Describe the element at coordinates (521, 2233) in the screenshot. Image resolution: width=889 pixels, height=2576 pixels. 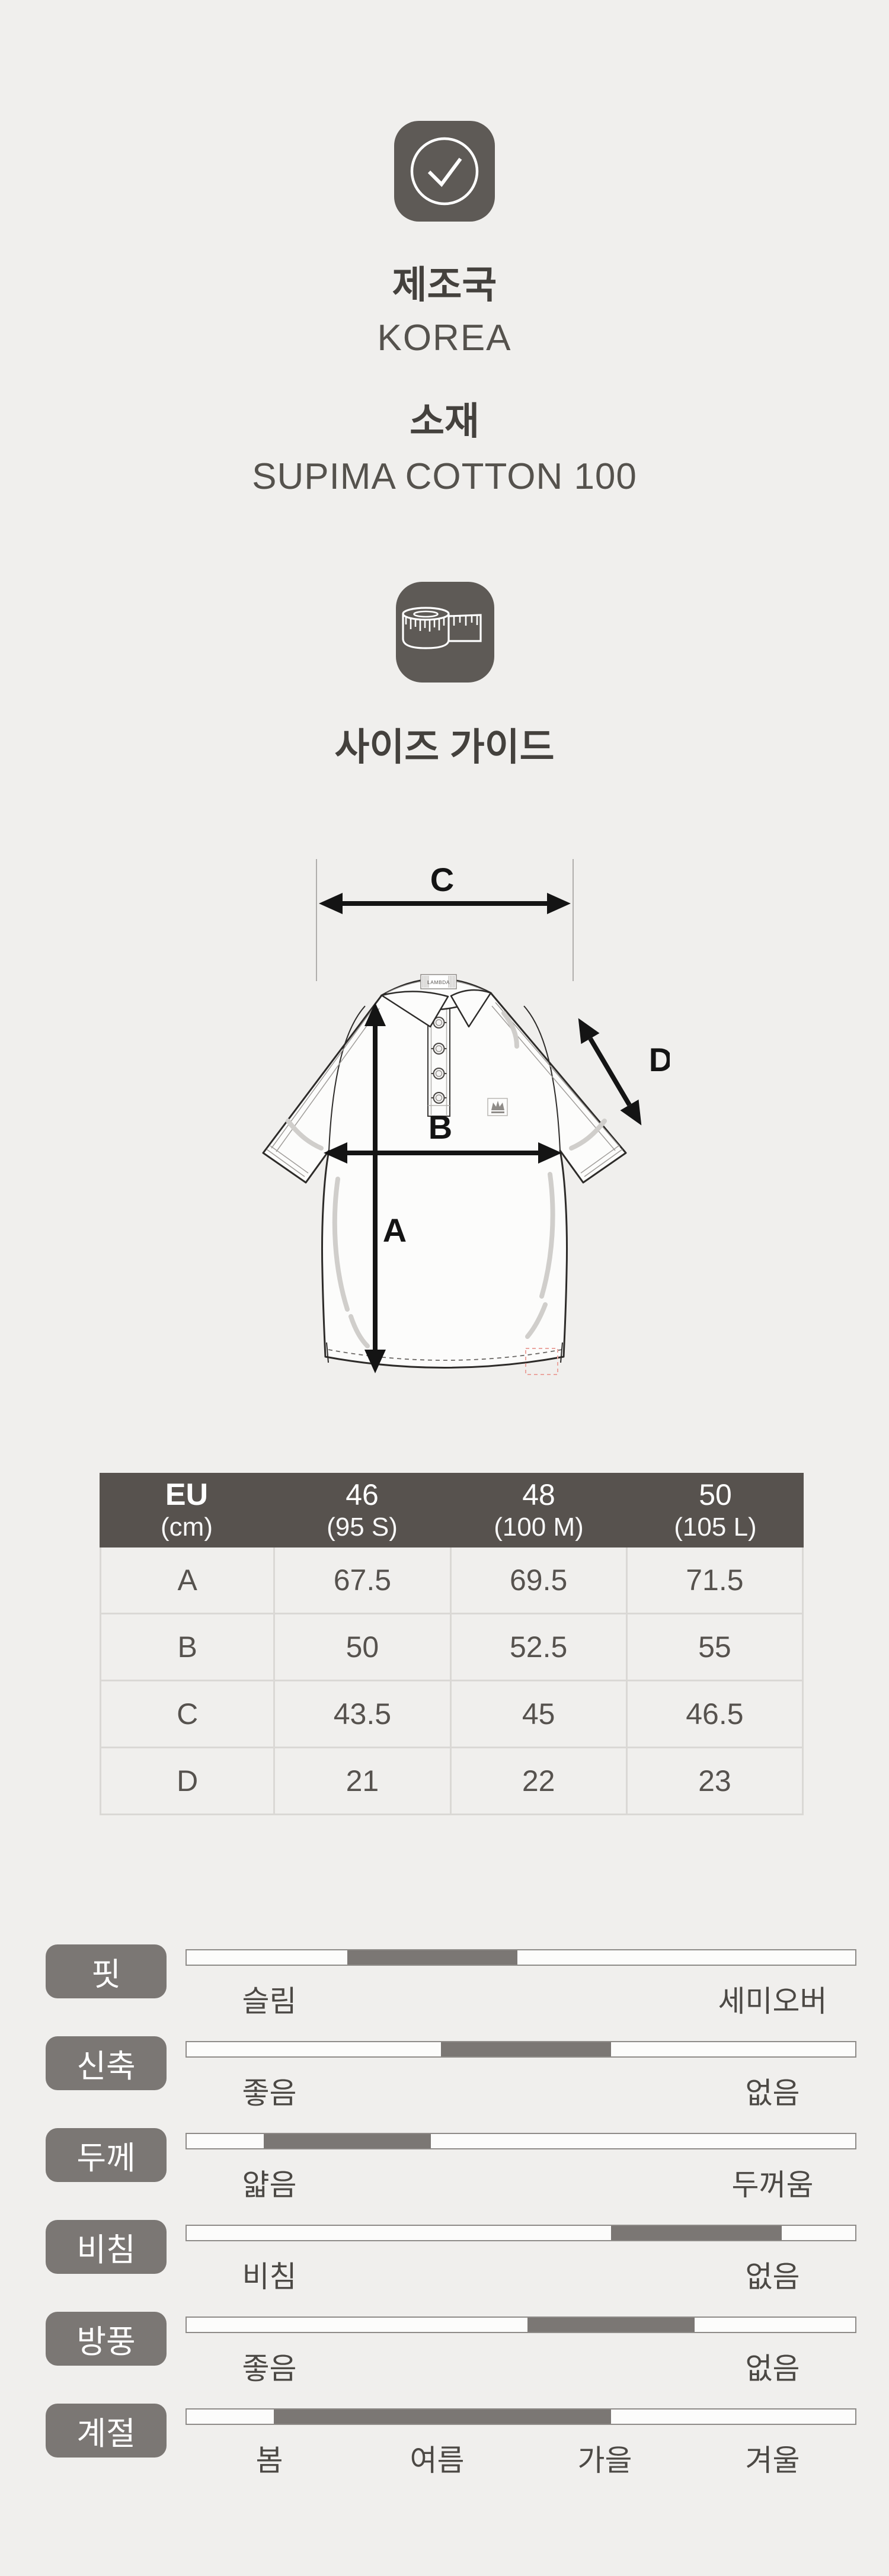
I see `attribute-track-sheerness` at that location.